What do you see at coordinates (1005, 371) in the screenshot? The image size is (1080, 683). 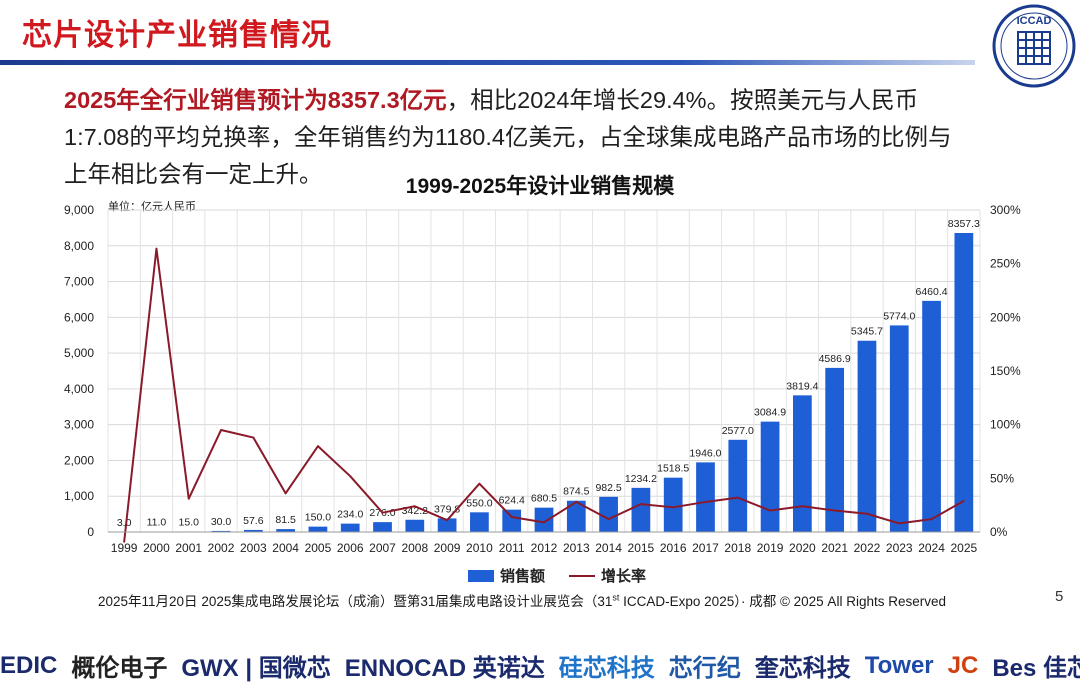 I see `y-right-tick-label: 150%` at bounding box center [1005, 371].